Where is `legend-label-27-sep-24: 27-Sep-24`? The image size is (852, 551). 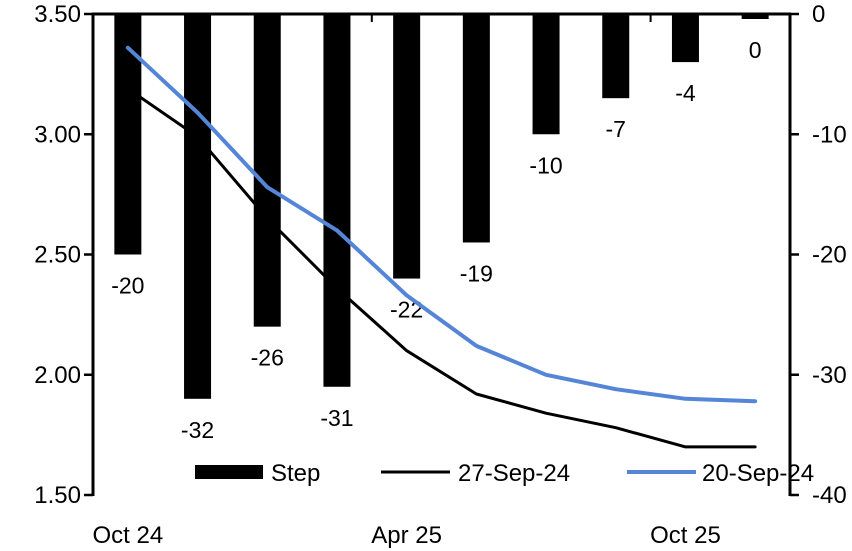
legend-label-27-sep-24: 27-Sep-24 is located at coordinates (514, 473).